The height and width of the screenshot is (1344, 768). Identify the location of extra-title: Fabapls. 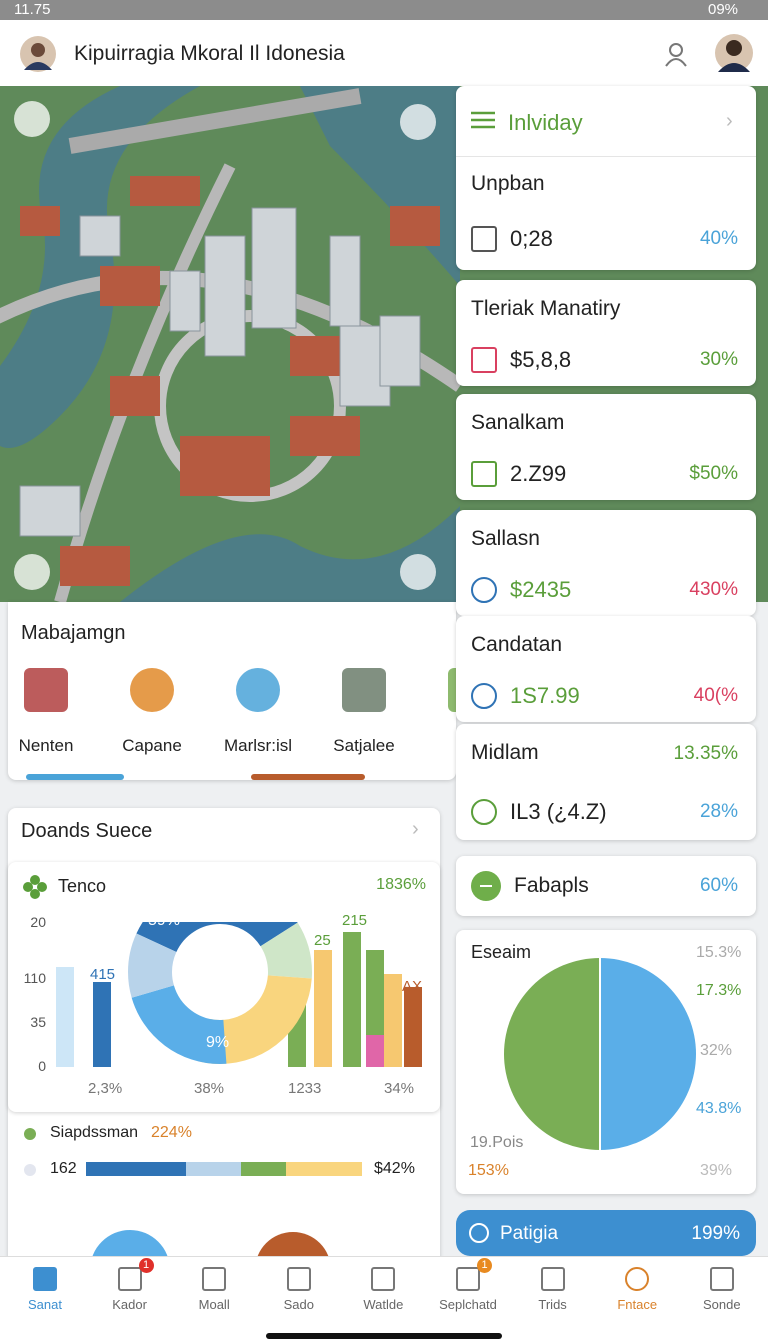
(551, 885).